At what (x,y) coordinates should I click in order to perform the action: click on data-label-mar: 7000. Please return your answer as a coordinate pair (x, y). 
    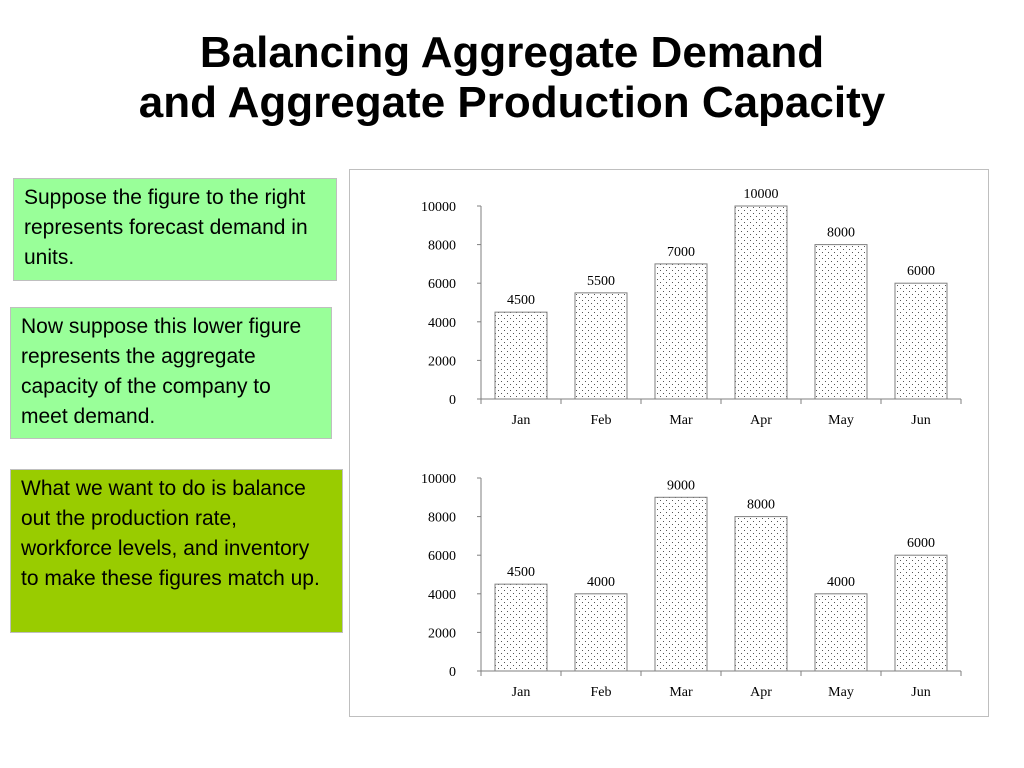
    Looking at the image, I should click on (681, 252).